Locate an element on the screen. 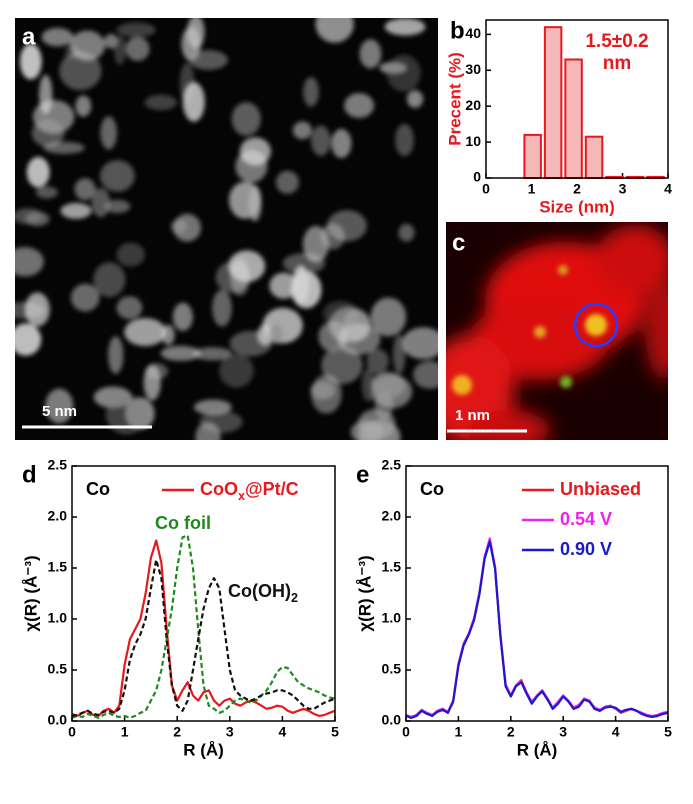  x-axis-label: Size (nm) is located at coordinates (577, 206).